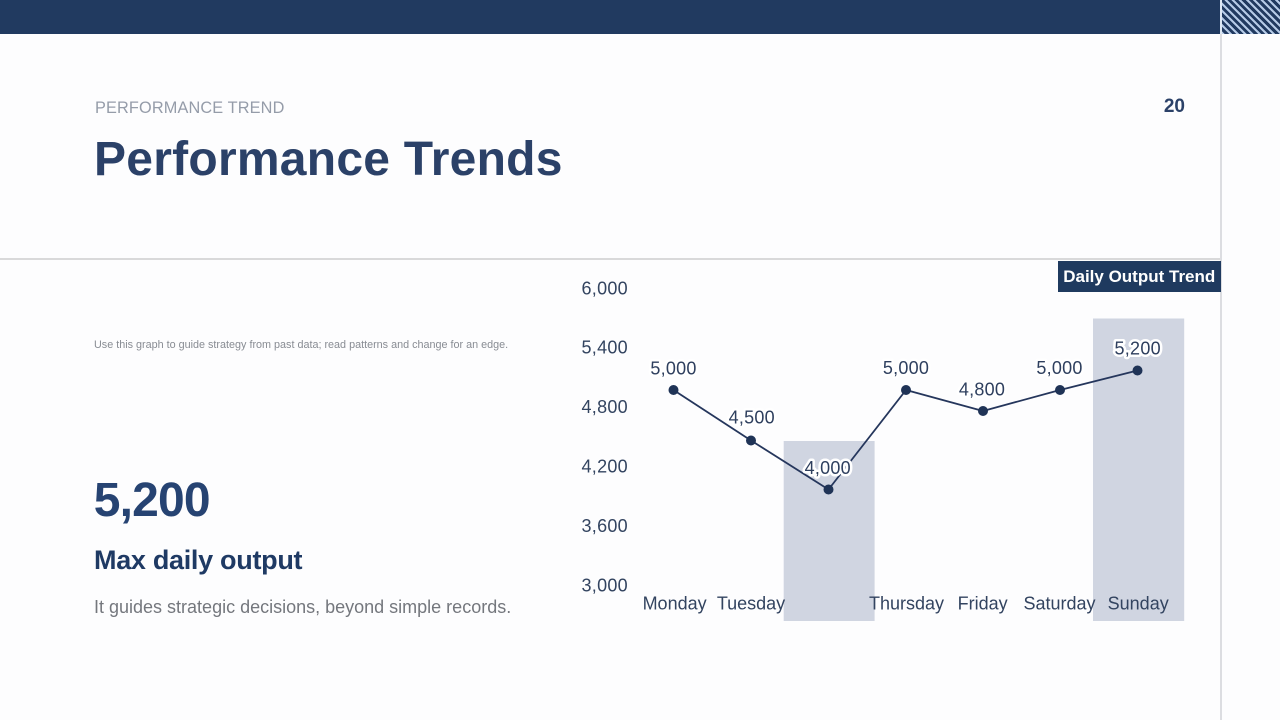  Describe the element at coordinates (906, 604) in the screenshot. I see `svg-text: Thursday` at that location.